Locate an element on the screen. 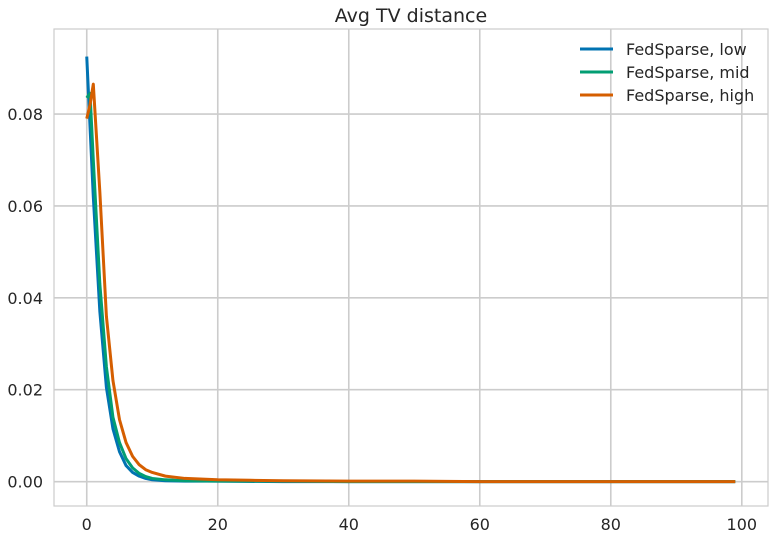 This screenshot has width=775, height=539. legend-label: FedSparse, mid is located at coordinates (688, 72).